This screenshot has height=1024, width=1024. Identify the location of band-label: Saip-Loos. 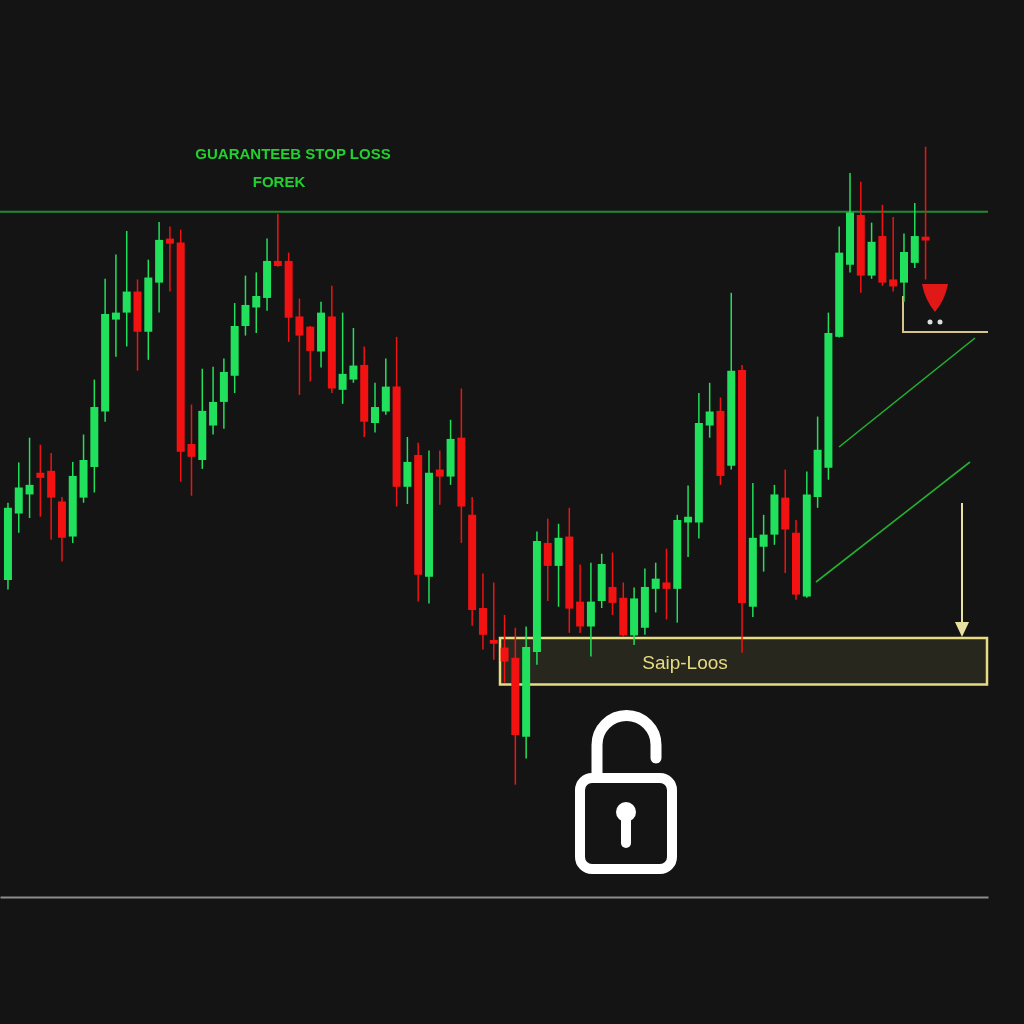
(685, 662).